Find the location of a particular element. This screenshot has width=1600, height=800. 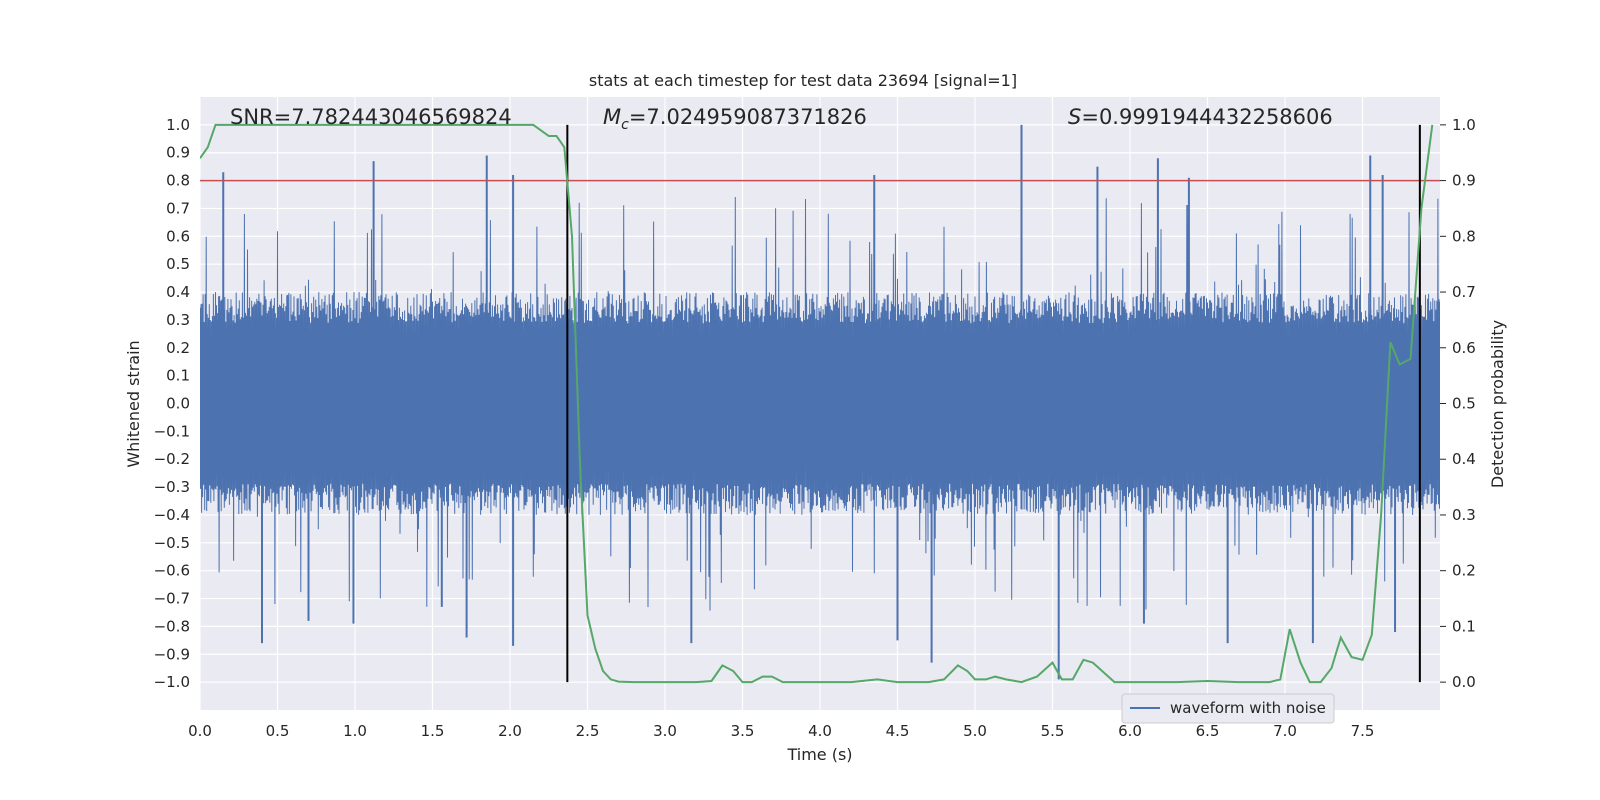

y-tick-label: 0.6 is located at coordinates (178, 236).